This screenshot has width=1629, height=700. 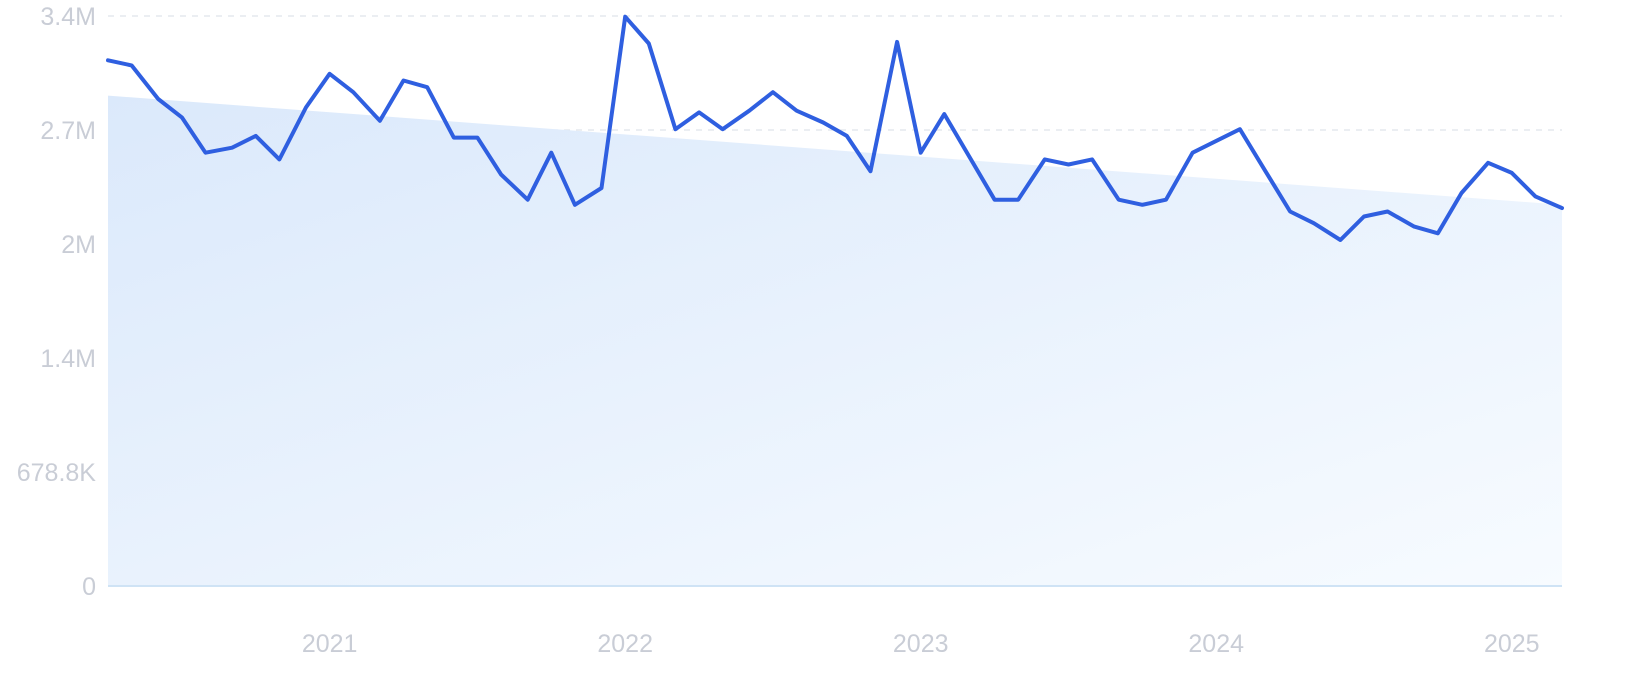 I want to click on y-tick-label: 0, so click(x=89, y=587).